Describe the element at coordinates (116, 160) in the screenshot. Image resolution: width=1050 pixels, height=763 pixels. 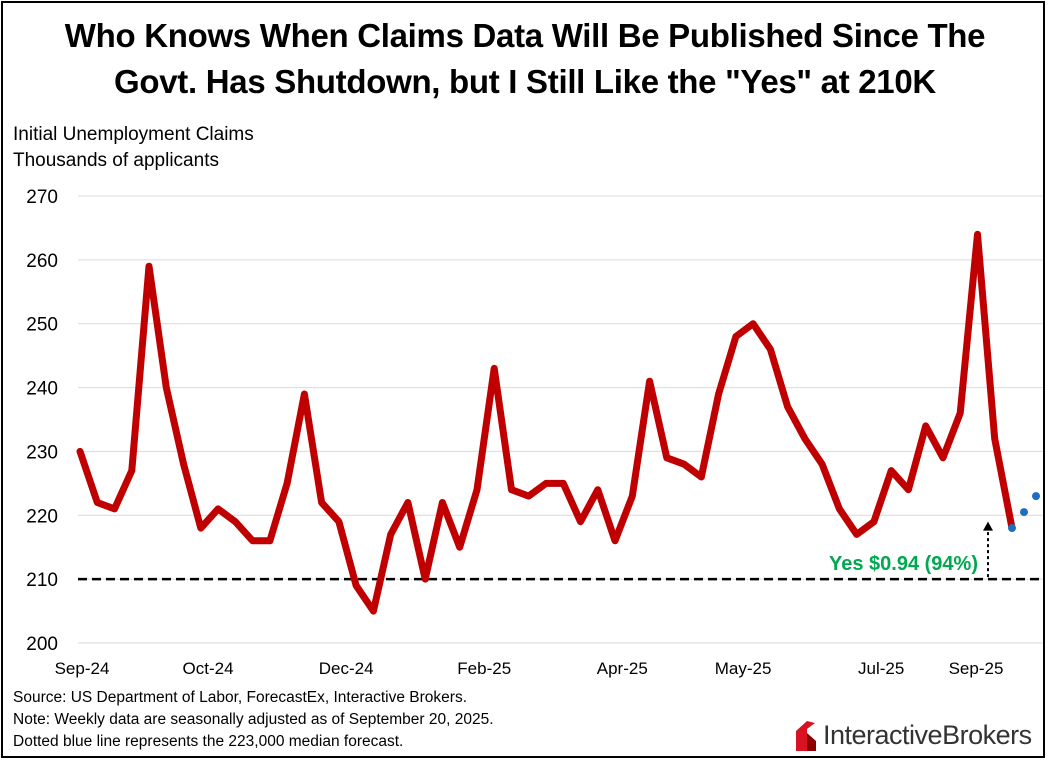
I see `y-axis-label-2: Thousands of applicants` at that location.